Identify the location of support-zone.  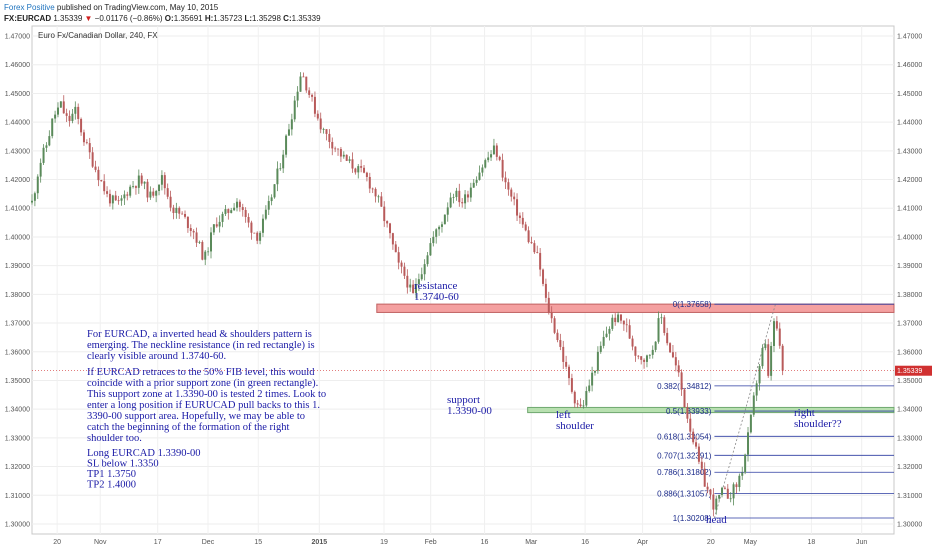
(711, 410).